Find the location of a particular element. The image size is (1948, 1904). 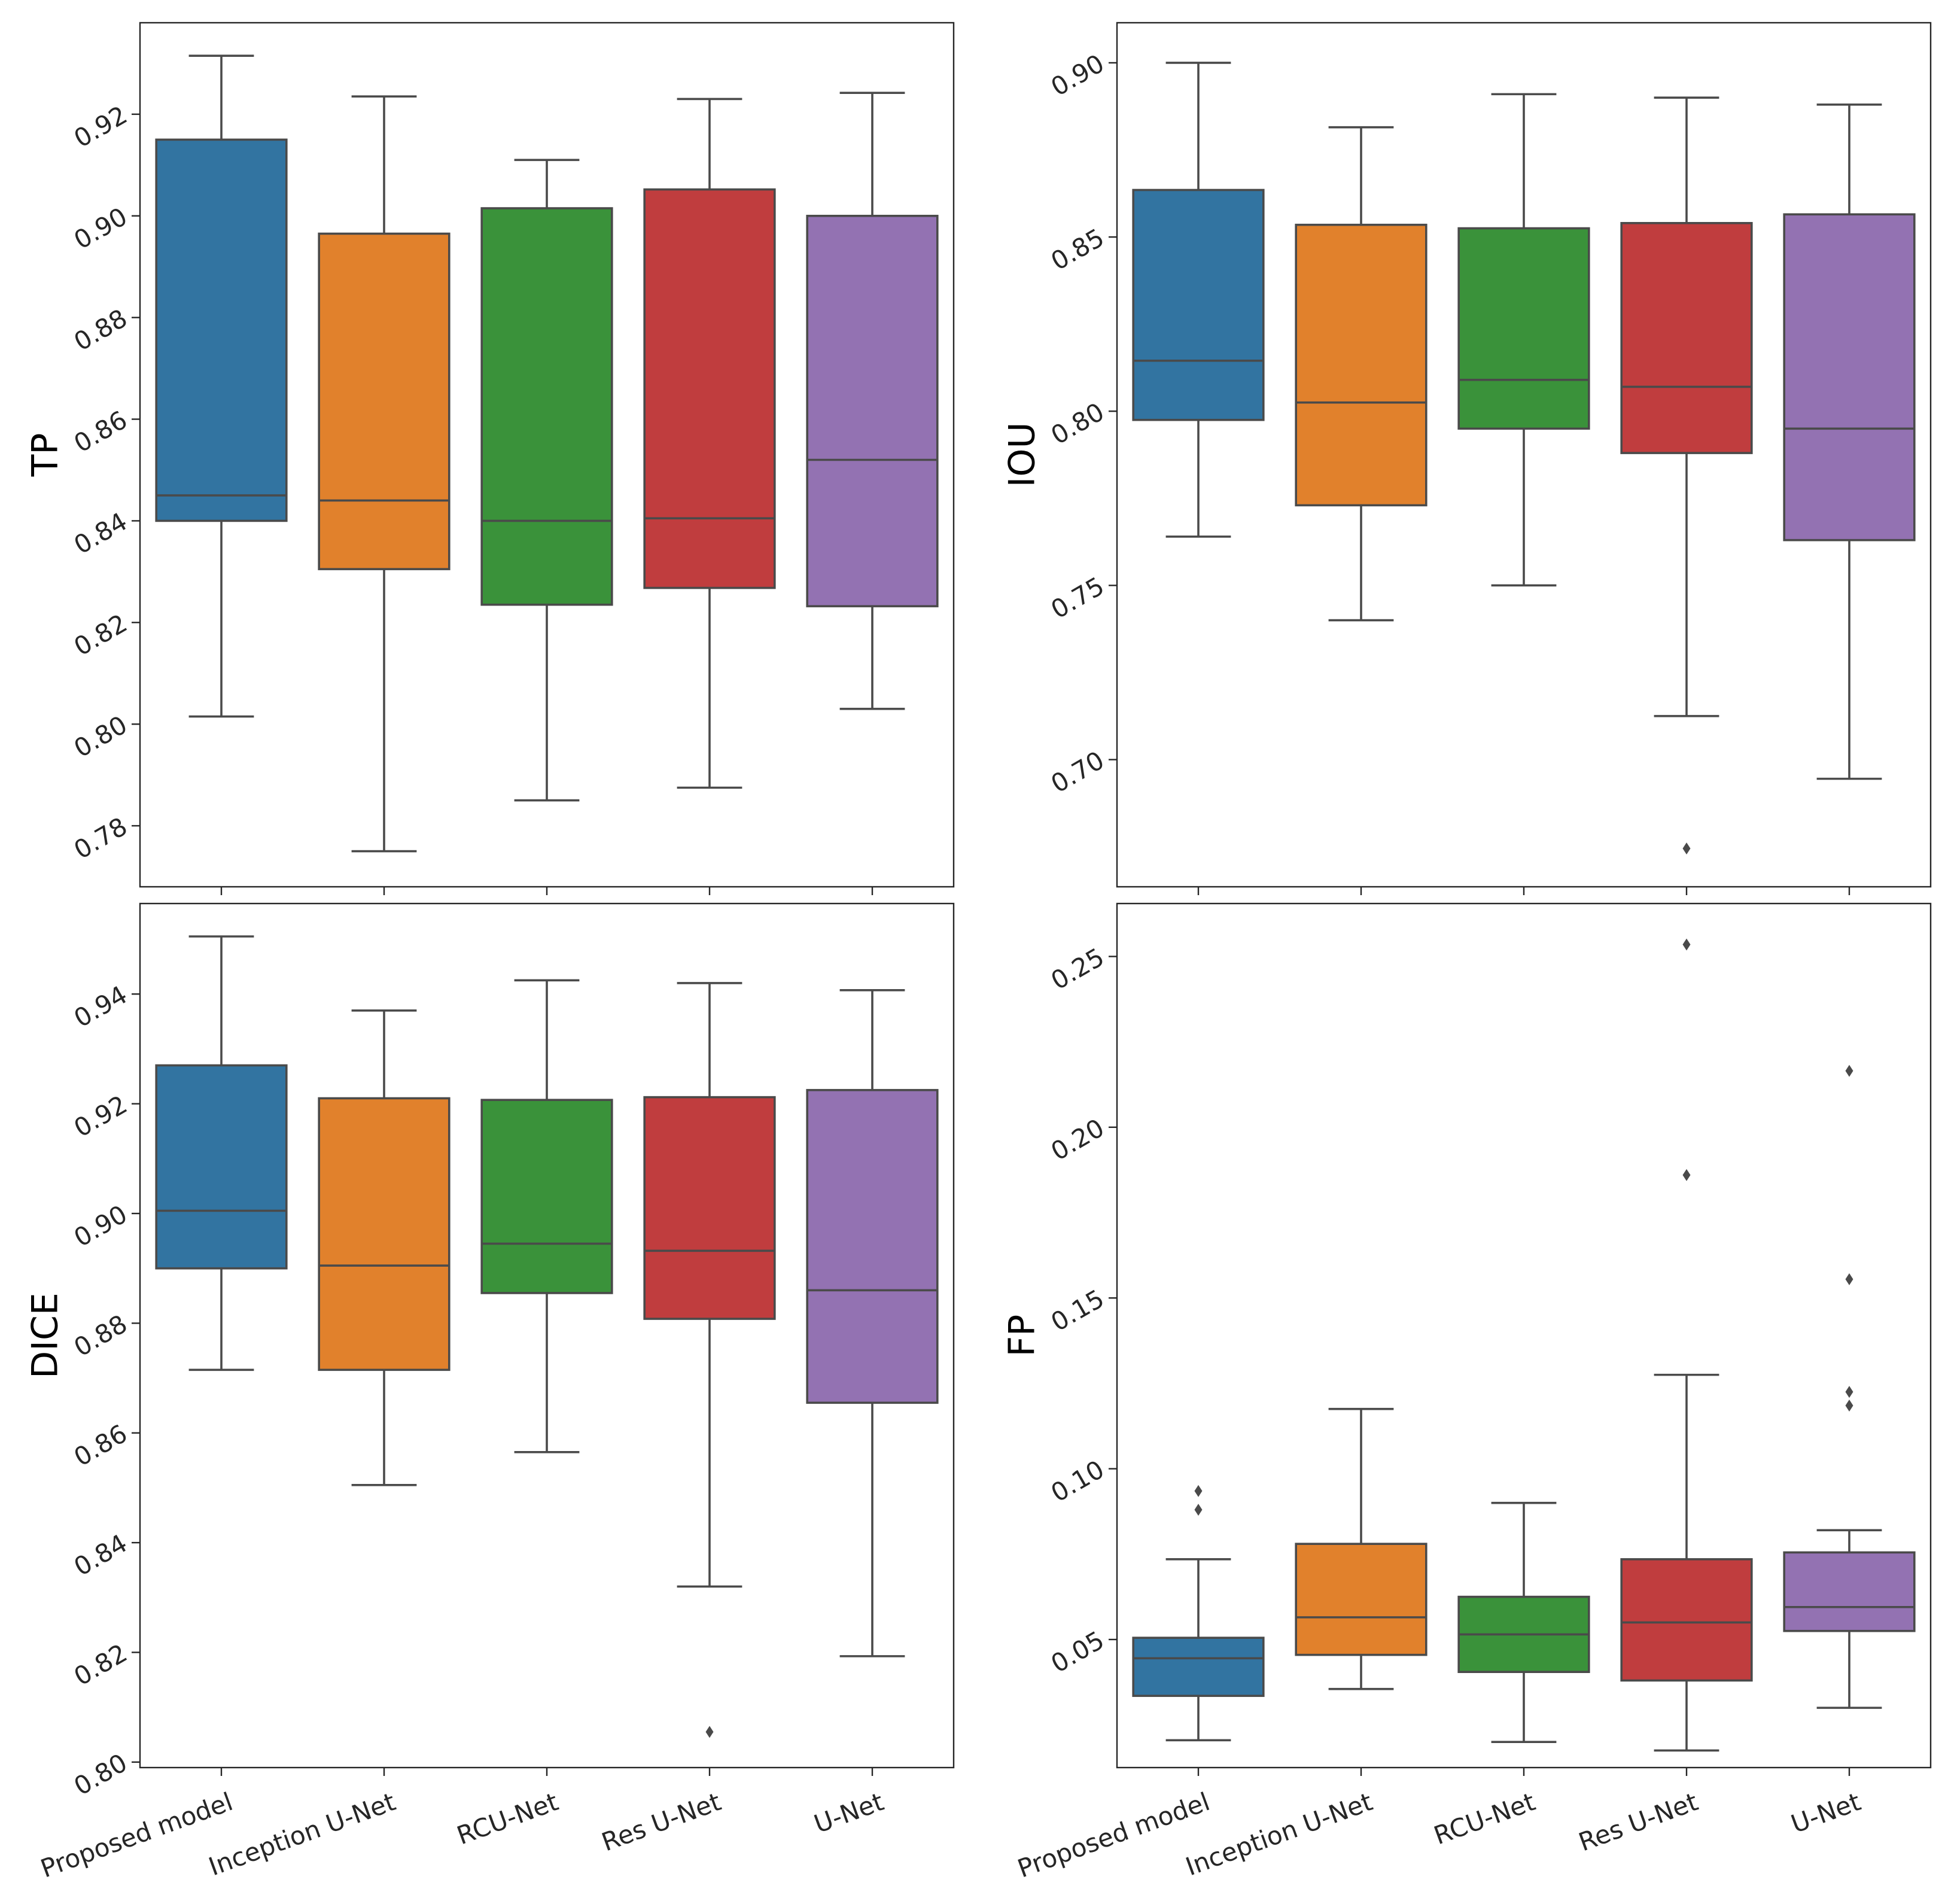

iou-box-proposed-model is located at coordinates (1198, 479).